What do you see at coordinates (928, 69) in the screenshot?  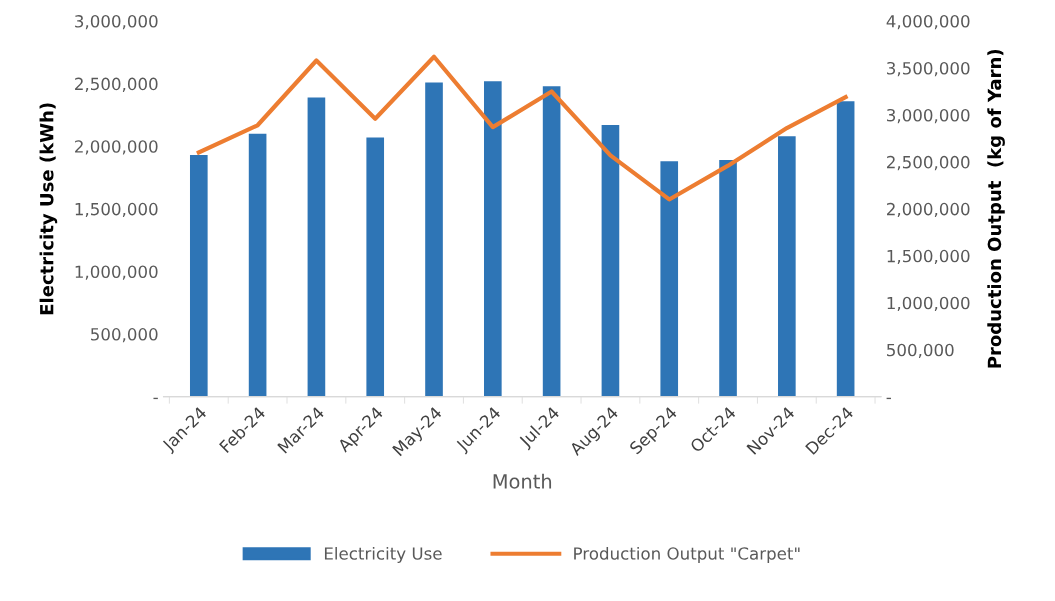 I see `y2-tick-label: 3,500,000` at bounding box center [928, 69].